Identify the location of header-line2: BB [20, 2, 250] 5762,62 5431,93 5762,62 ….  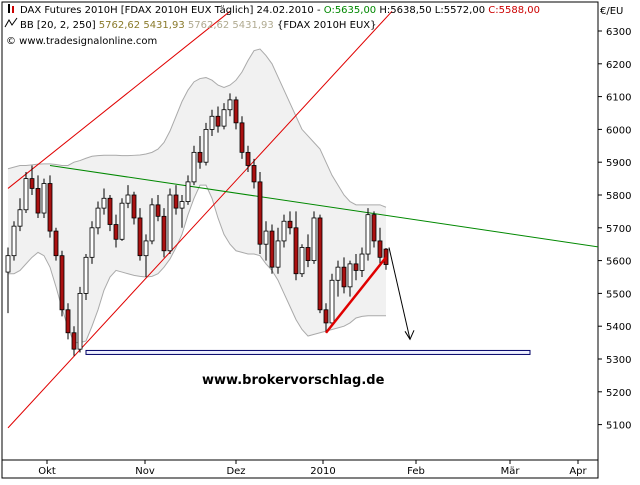
(198, 25).